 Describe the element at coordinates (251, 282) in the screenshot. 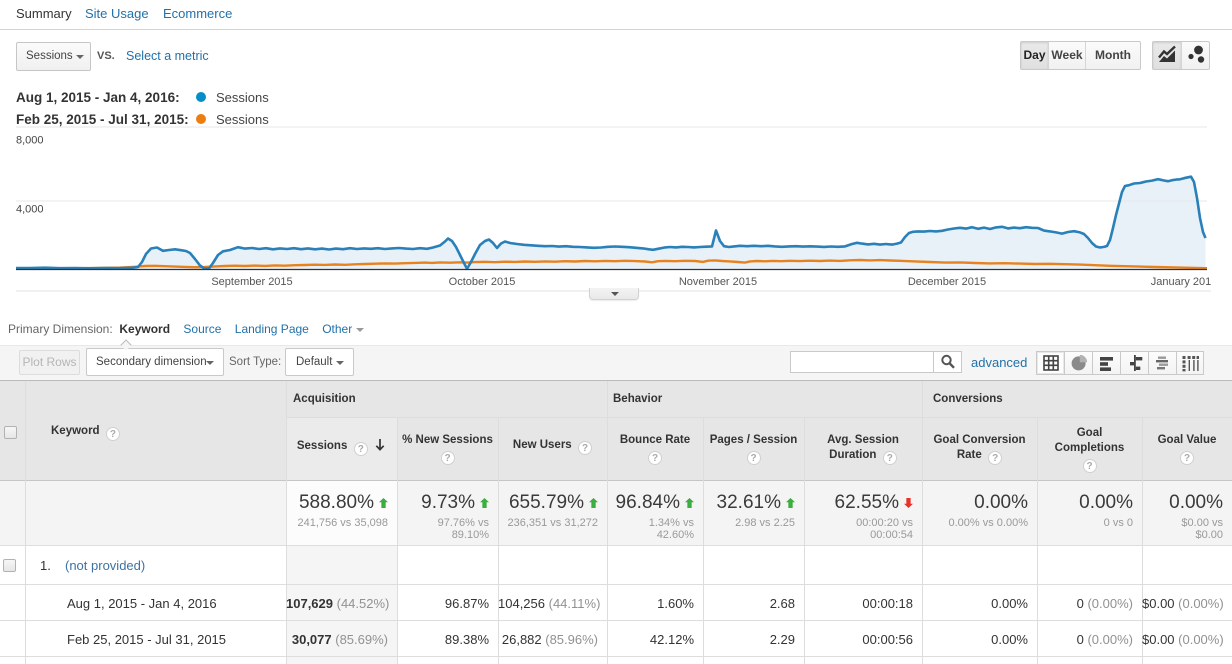

I see `svg-text: September 2015` at that location.